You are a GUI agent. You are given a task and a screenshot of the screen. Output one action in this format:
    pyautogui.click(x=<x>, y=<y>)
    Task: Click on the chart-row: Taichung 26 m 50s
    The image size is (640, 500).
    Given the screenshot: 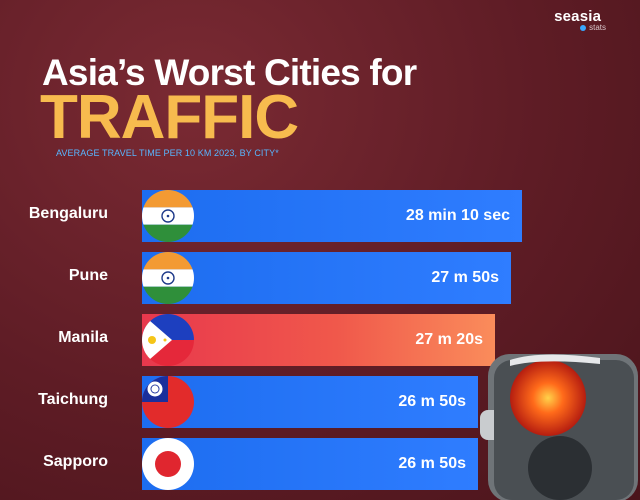 What is the action you would take?
    pyautogui.click(x=320, y=402)
    